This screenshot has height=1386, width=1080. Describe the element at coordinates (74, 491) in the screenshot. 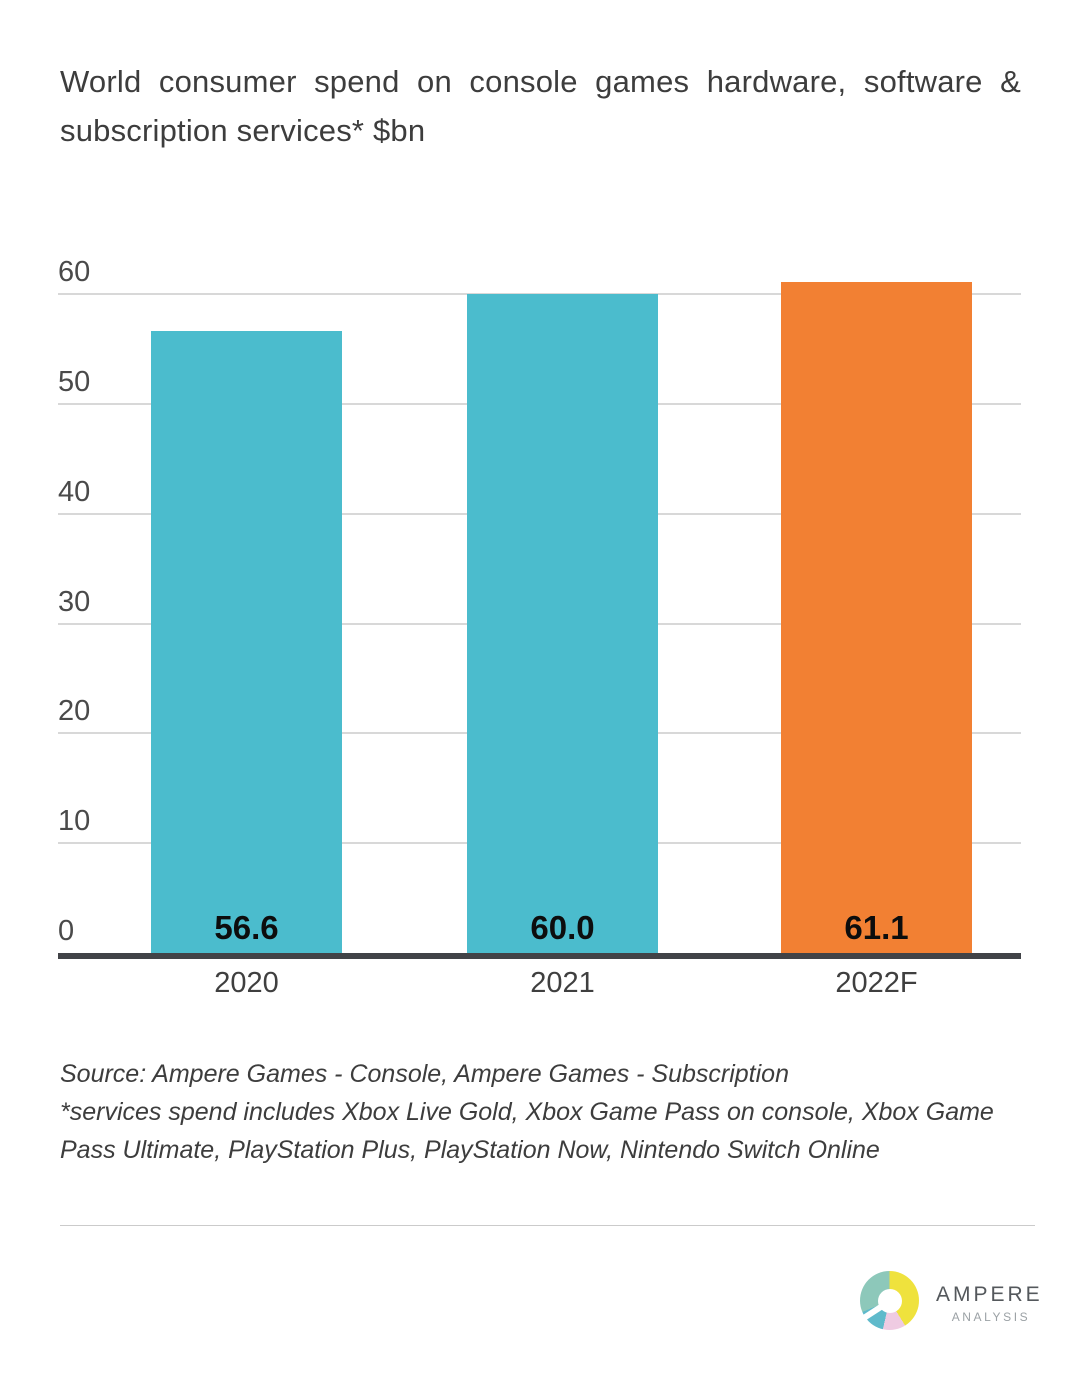

I see `y-tick-label-40: 40` at that location.